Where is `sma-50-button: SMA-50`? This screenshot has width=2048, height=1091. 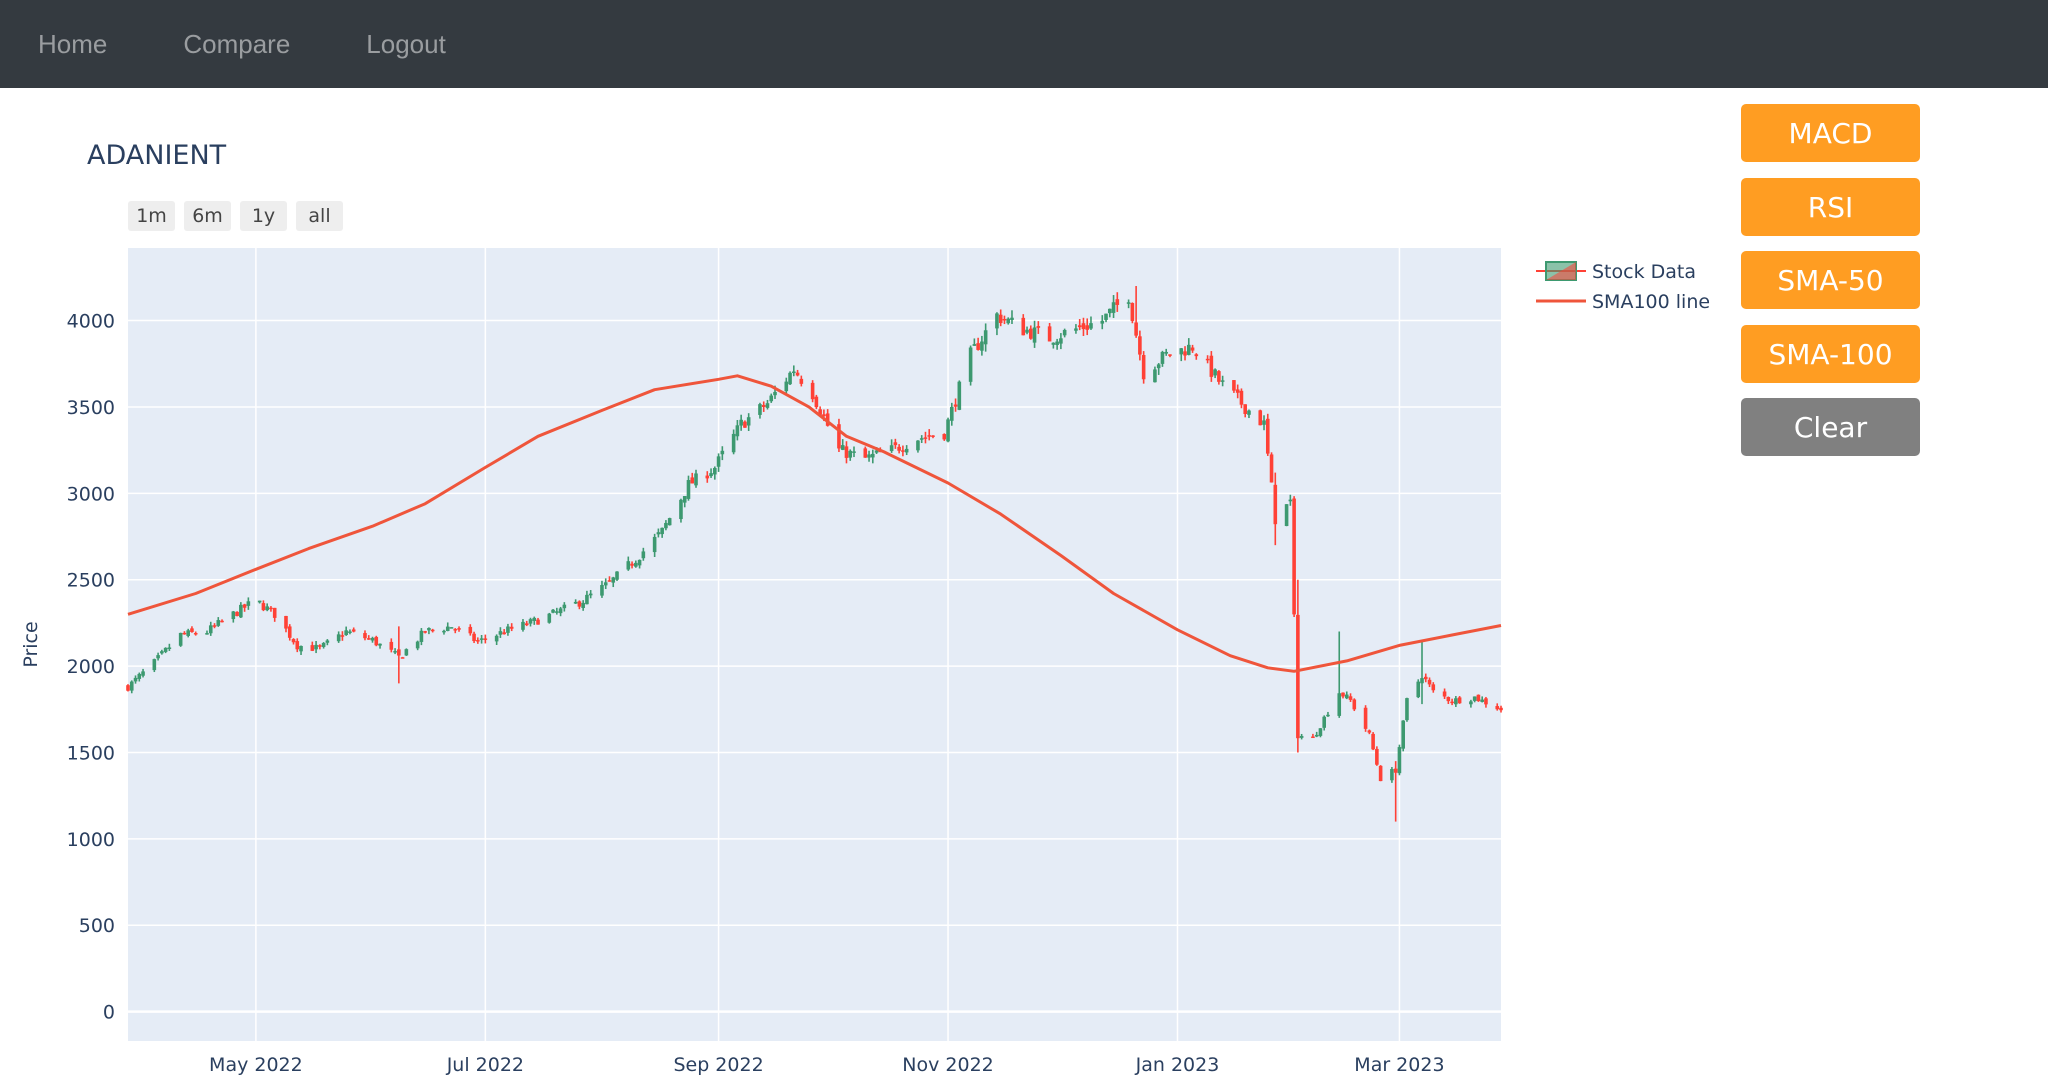
sma-50-button: SMA-50 is located at coordinates (1830, 280).